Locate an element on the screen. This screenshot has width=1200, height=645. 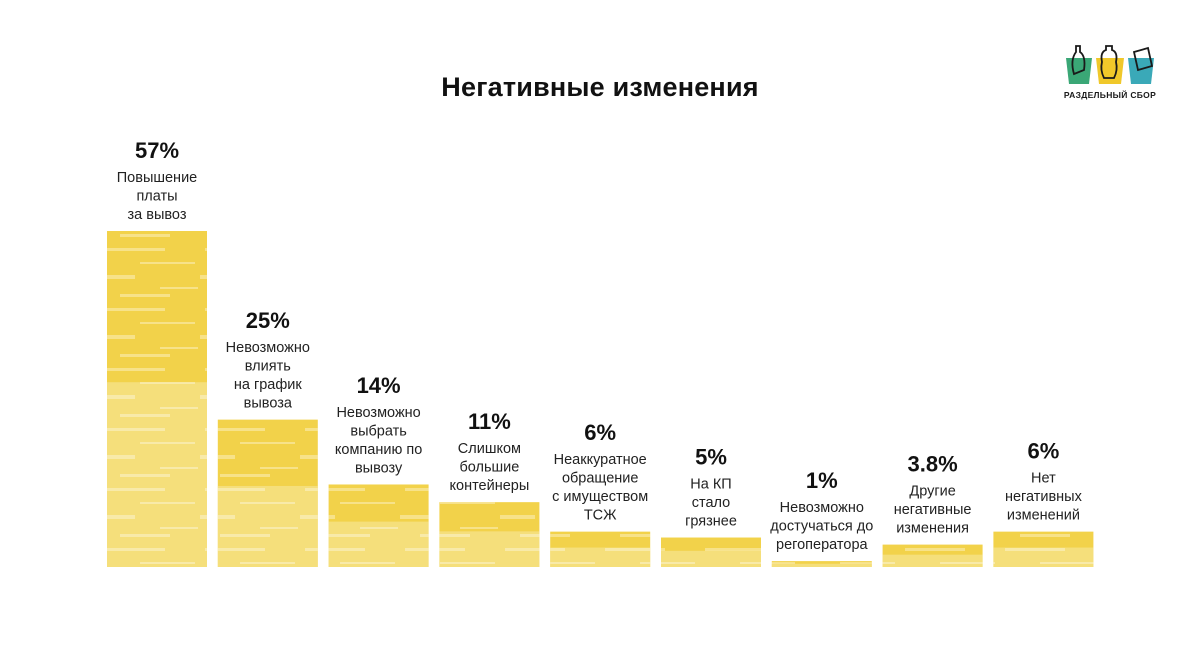
data-label: 25% is located at coordinates (268, 320).